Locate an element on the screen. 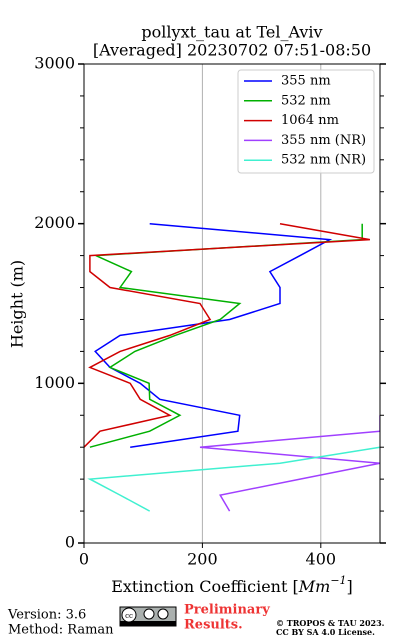  status-line: Preliminary is located at coordinates (227, 610).